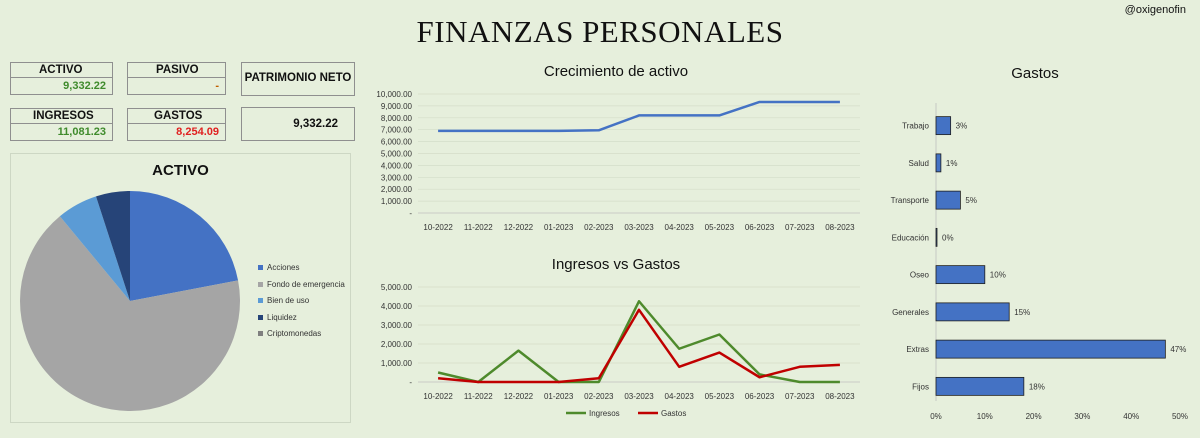  Describe the element at coordinates (917, 349) in the screenshot. I see `category-label: Extras` at that location.